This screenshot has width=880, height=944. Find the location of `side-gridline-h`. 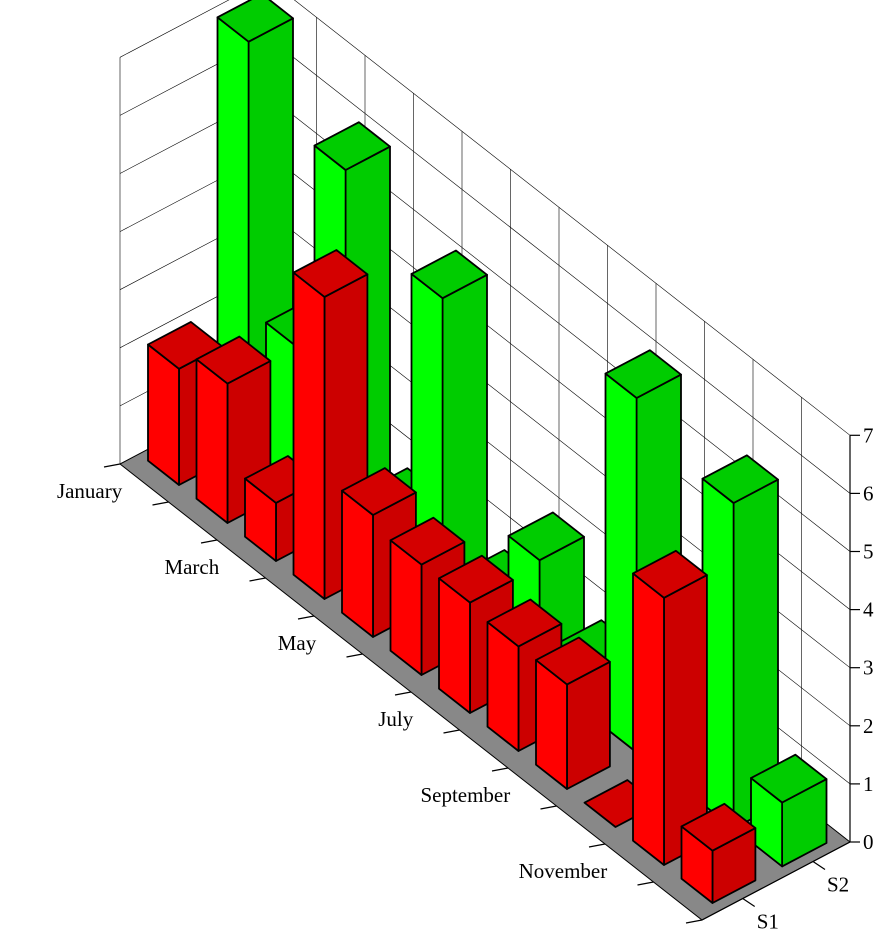

side-gridline-h is located at coordinates (174, 29).